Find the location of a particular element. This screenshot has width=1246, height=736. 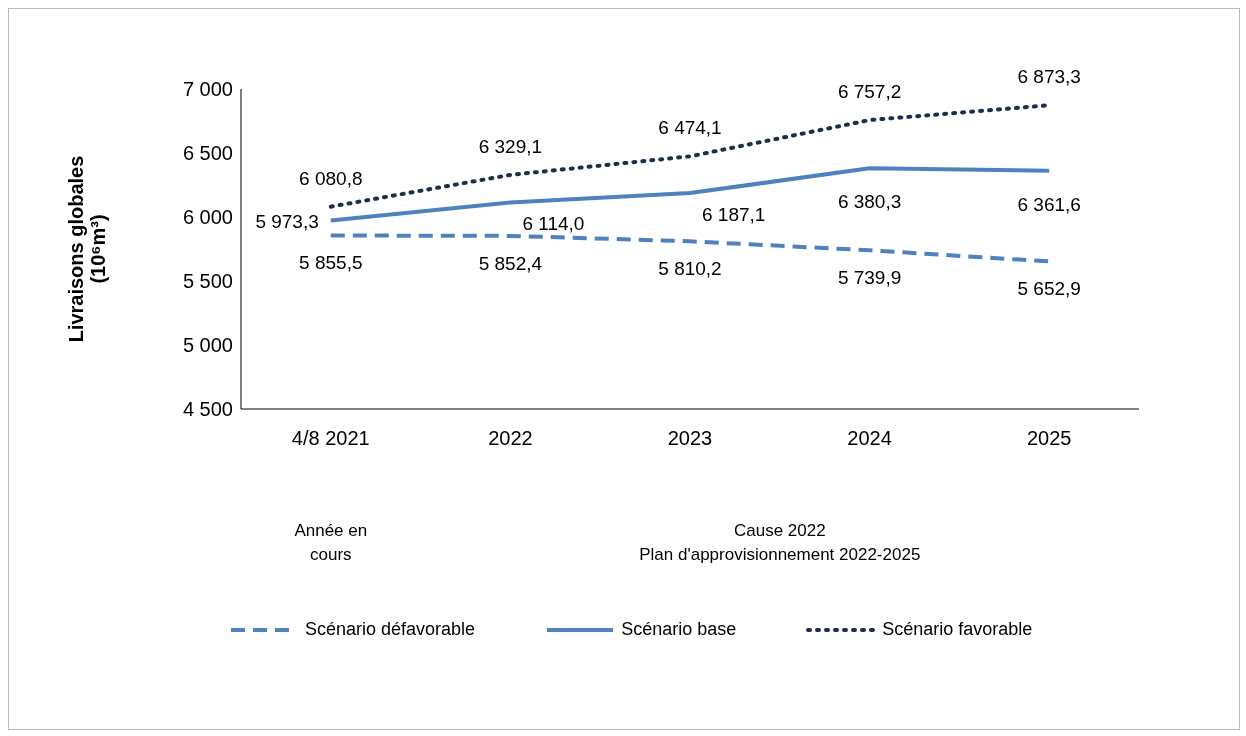

x-tick-label: 2024 is located at coordinates (869, 438).